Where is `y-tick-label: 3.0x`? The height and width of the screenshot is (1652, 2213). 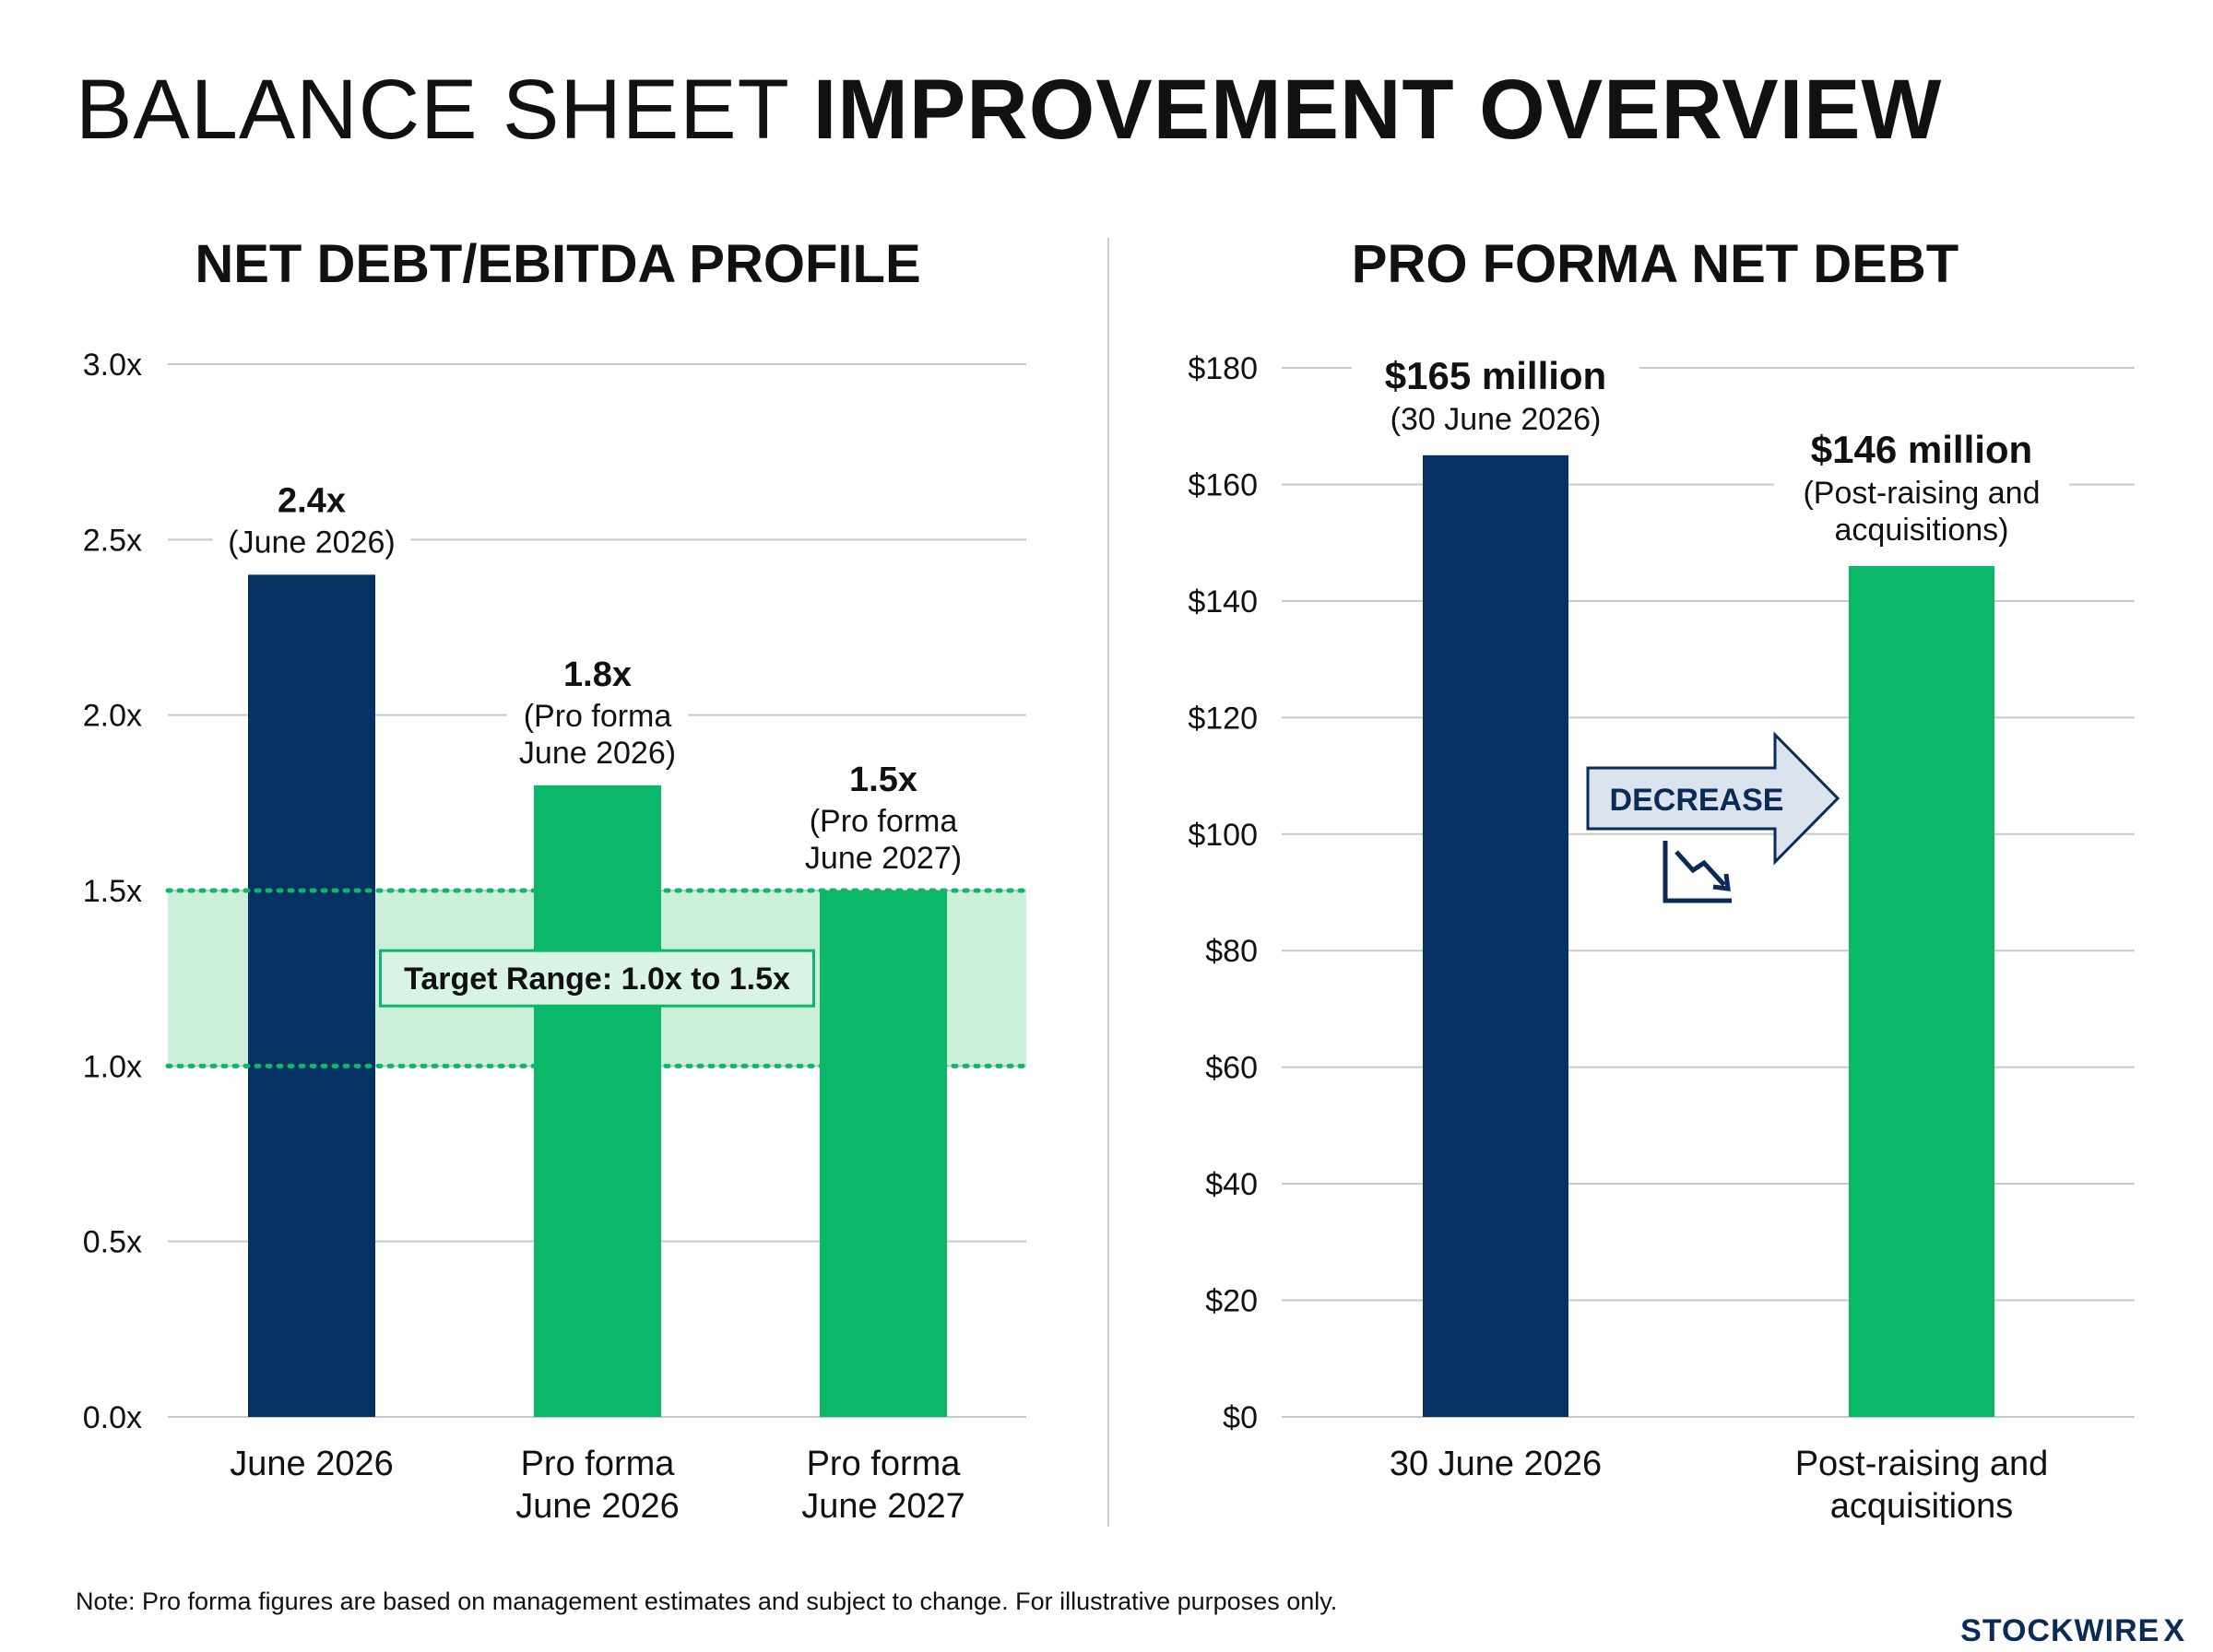
y-tick-label: 3.0x is located at coordinates (112, 365).